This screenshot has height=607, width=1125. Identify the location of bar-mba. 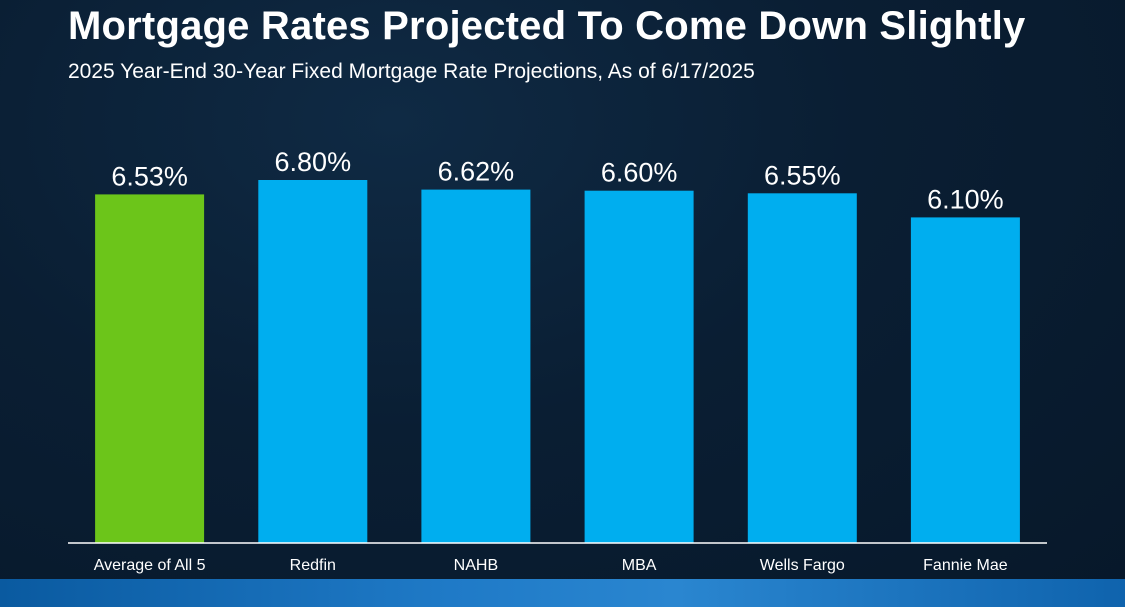
(639, 366).